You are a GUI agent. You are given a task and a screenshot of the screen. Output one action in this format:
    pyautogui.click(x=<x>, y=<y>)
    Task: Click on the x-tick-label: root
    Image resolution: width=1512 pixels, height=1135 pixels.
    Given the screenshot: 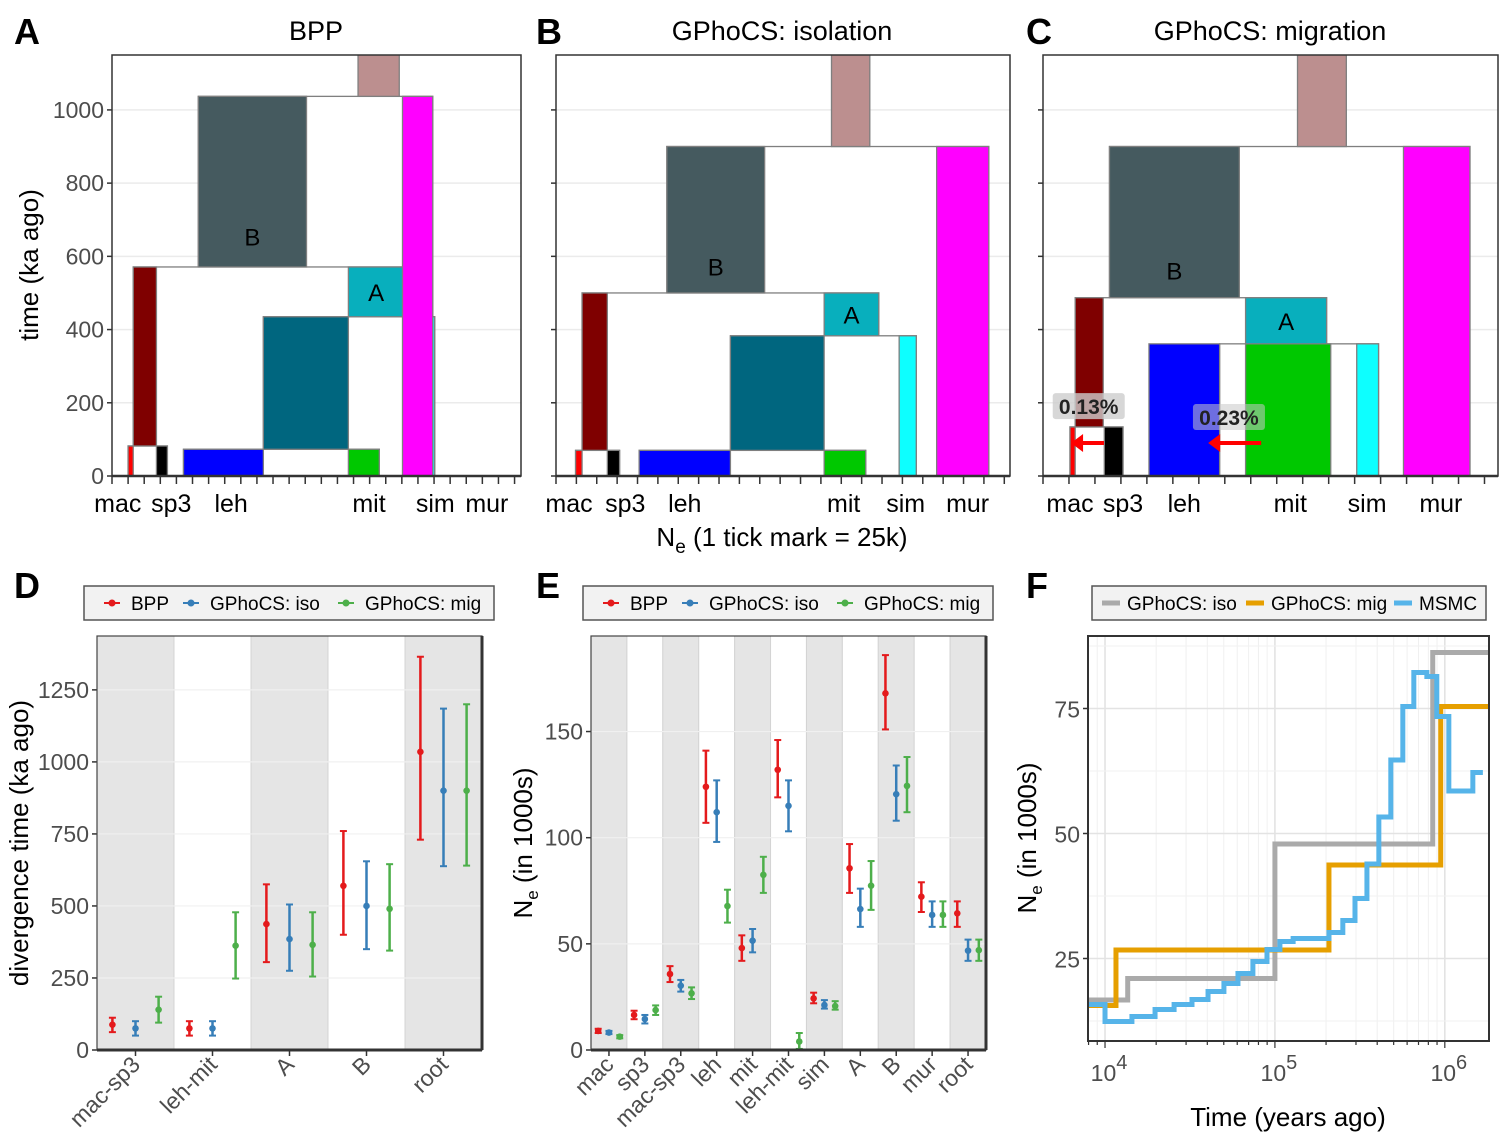 What is the action you would take?
    pyautogui.click(x=954, y=1074)
    